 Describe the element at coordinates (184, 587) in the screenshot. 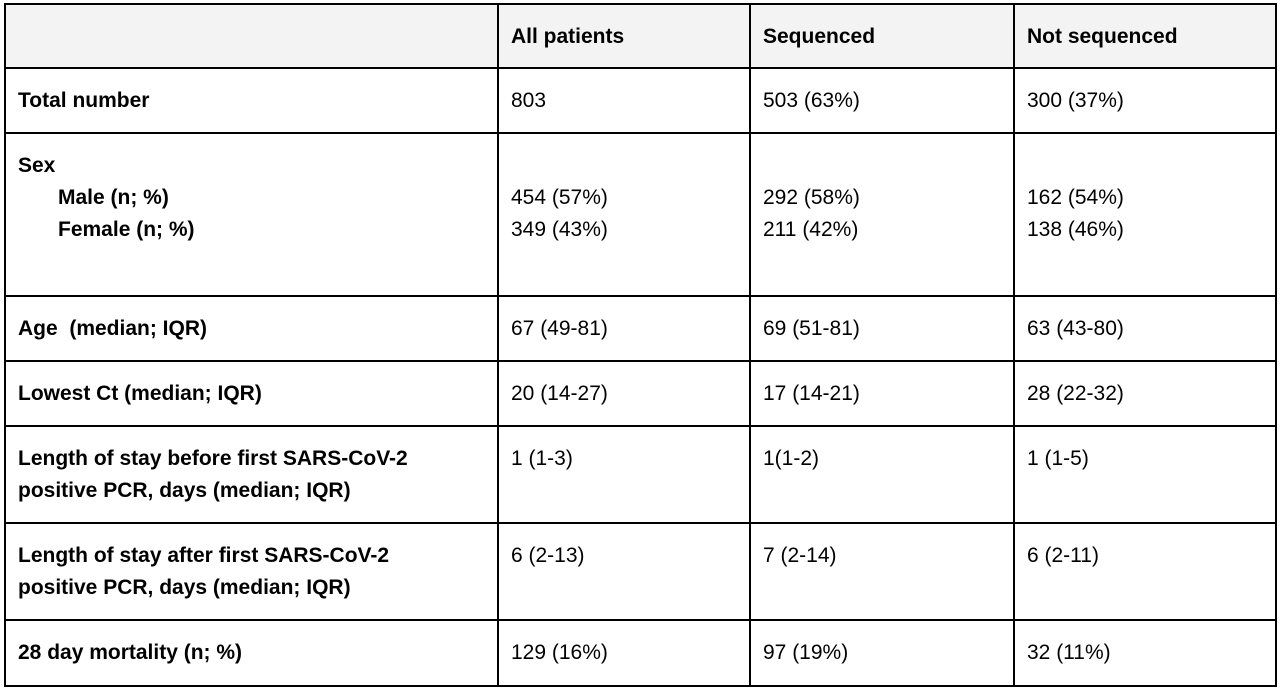

I see `los-after-label-line2: positive PCR, days (median; IQR)` at that location.